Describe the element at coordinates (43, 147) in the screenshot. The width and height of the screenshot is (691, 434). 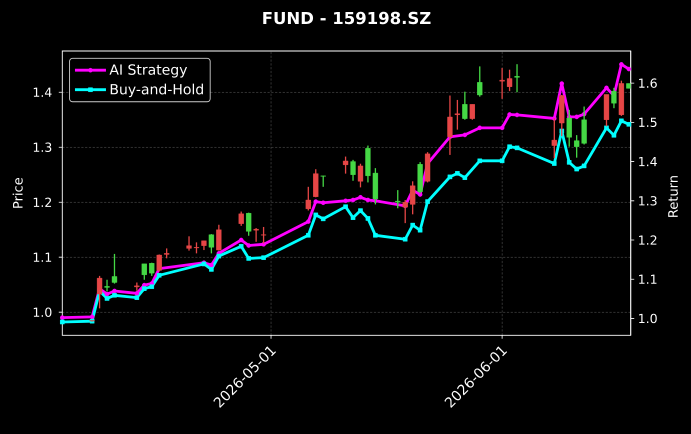
I see `y-tick-label: 1.3` at that location.